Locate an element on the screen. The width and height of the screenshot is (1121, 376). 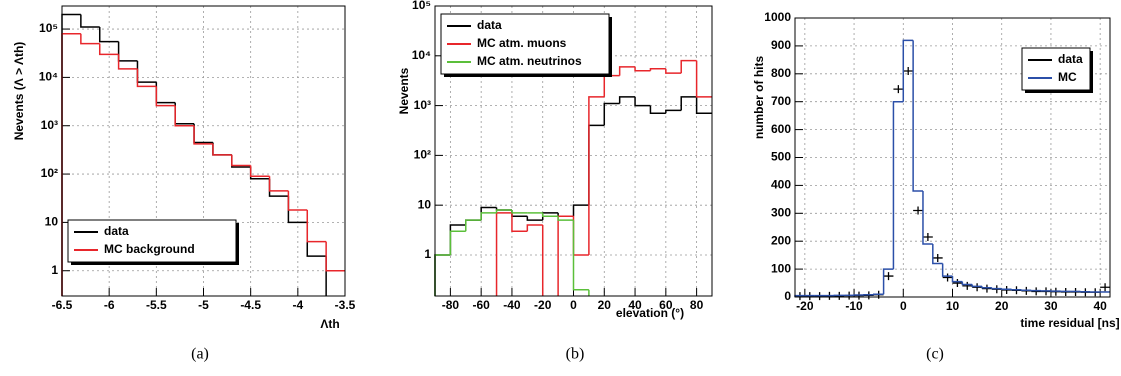
x-tick-label: -3.5 is located at coordinates (345, 305).